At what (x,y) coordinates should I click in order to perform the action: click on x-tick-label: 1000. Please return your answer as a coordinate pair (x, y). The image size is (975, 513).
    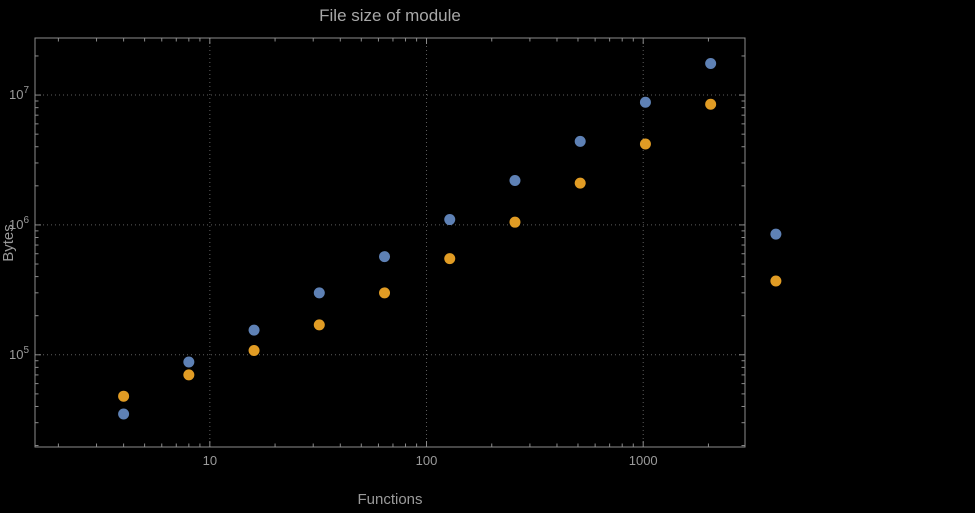
    Looking at the image, I should click on (643, 460).